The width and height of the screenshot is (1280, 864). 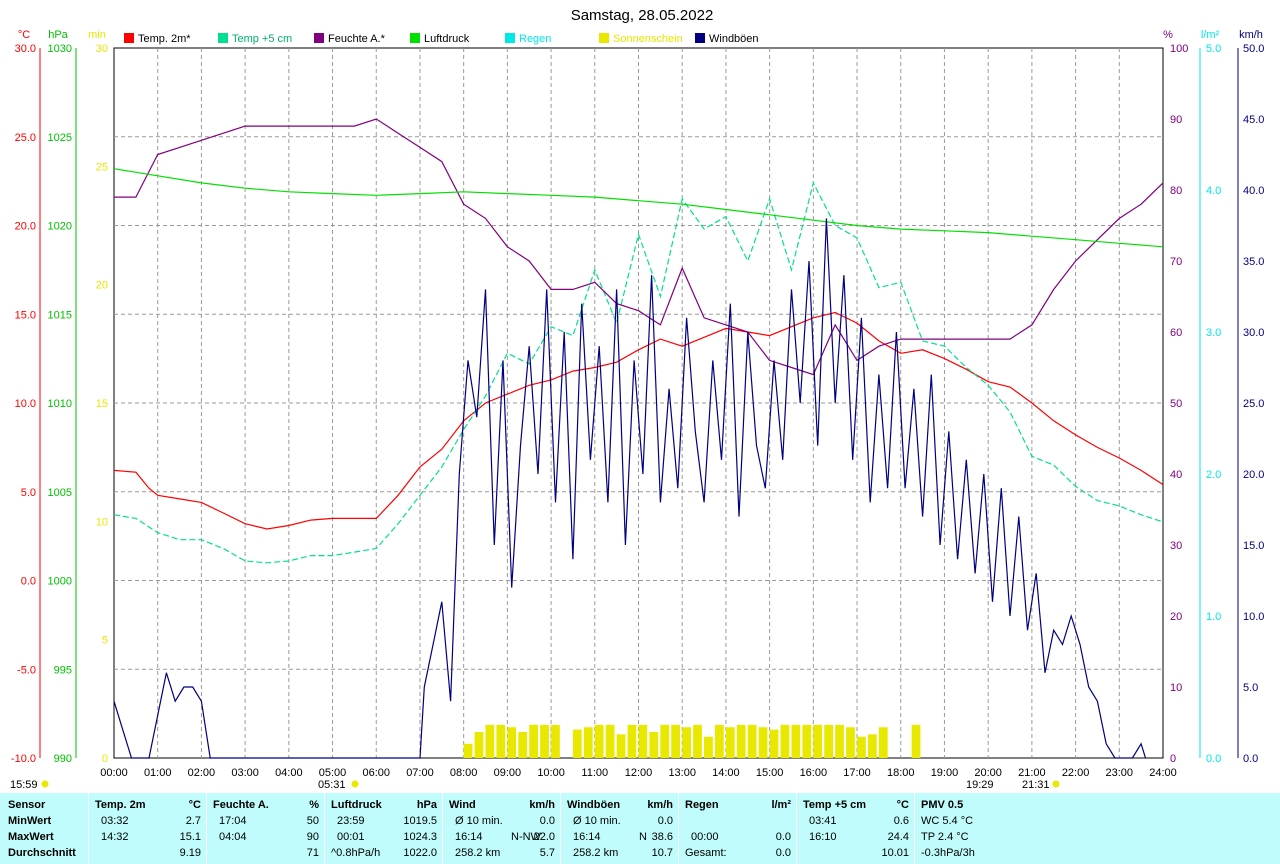 What do you see at coordinates (60, 404) in the screenshot?
I see `pressure-tick-label: 1010` at bounding box center [60, 404].